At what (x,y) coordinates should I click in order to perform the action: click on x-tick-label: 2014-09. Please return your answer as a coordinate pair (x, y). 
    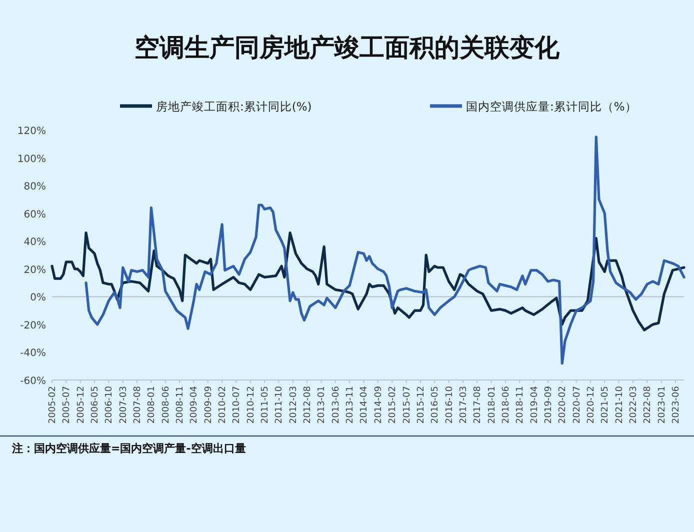
    Looking at the image, I should click on (379, 405).